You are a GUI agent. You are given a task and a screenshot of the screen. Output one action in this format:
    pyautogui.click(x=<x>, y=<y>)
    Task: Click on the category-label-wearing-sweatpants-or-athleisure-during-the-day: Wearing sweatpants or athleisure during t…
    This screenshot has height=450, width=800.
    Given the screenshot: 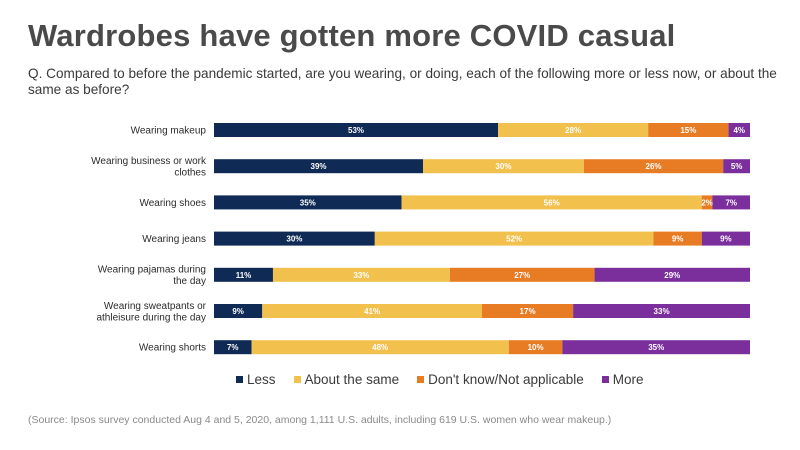 What is the action you would take?
    pyautogui.click(x=151, y=312)
    